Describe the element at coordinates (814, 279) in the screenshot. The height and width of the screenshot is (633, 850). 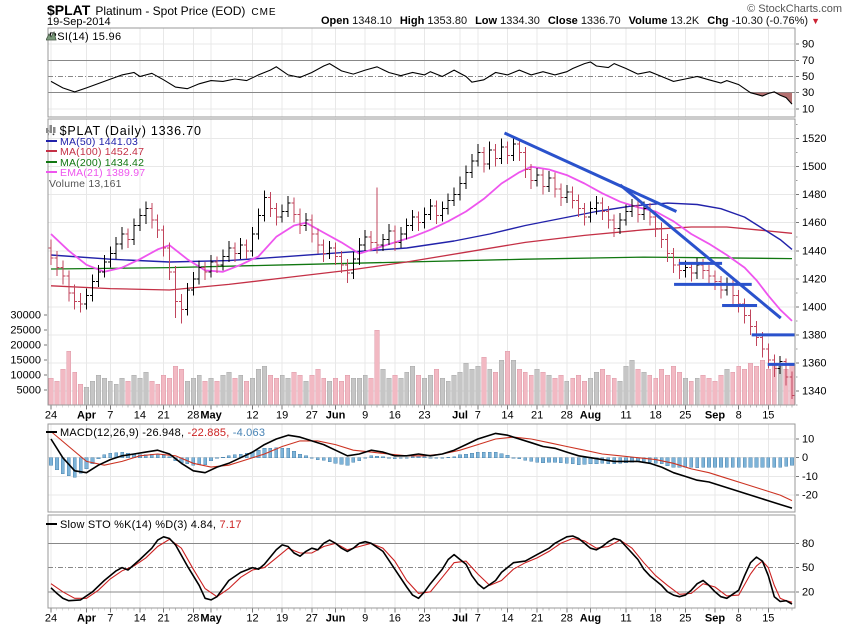
I see `svg-text: 1420` at that location.